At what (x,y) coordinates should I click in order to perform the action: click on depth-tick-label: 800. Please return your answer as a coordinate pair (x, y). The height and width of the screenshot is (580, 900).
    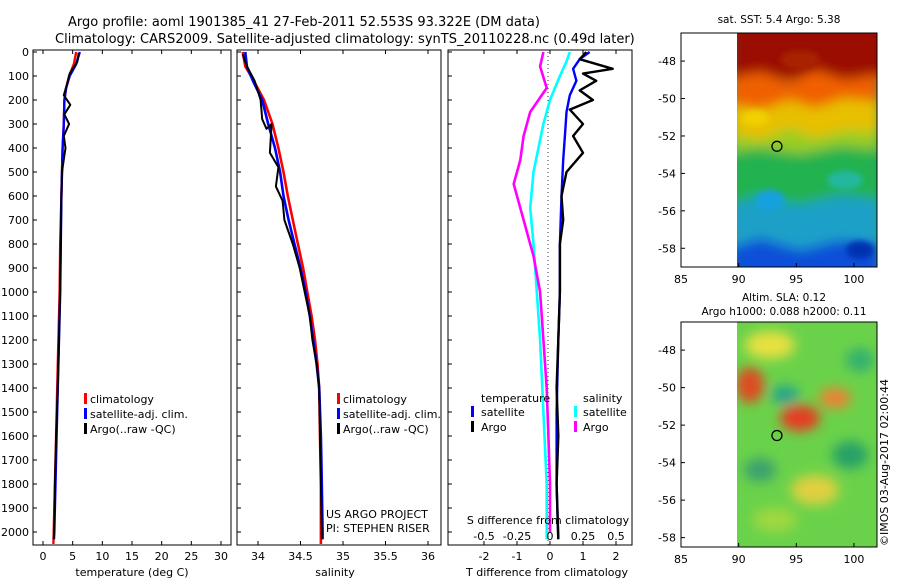
    Looking at the image, I should click on (18, 244).